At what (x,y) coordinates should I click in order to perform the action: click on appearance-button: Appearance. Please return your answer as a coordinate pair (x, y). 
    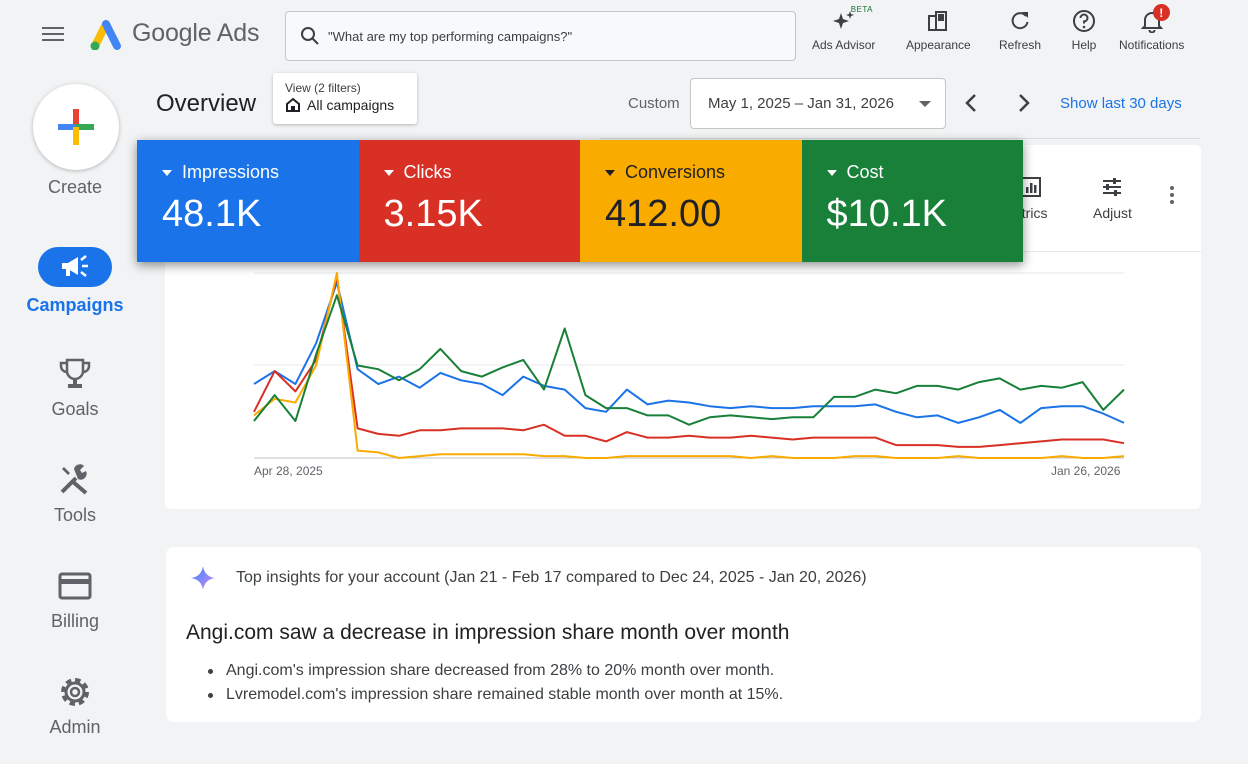
    Looking at the image, I should click on (938, 30).